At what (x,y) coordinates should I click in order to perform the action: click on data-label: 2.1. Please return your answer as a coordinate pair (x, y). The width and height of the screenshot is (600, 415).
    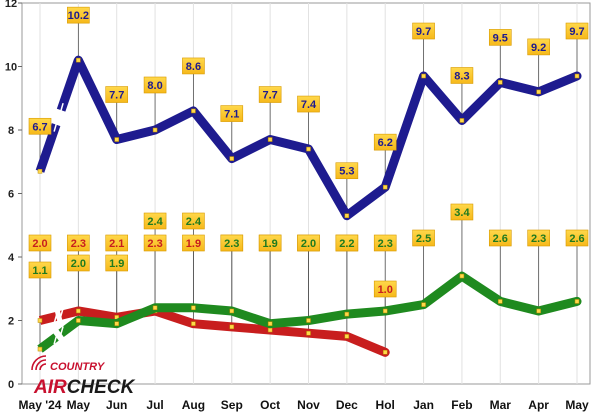
    Looking at the image, I should click on (116, 244).